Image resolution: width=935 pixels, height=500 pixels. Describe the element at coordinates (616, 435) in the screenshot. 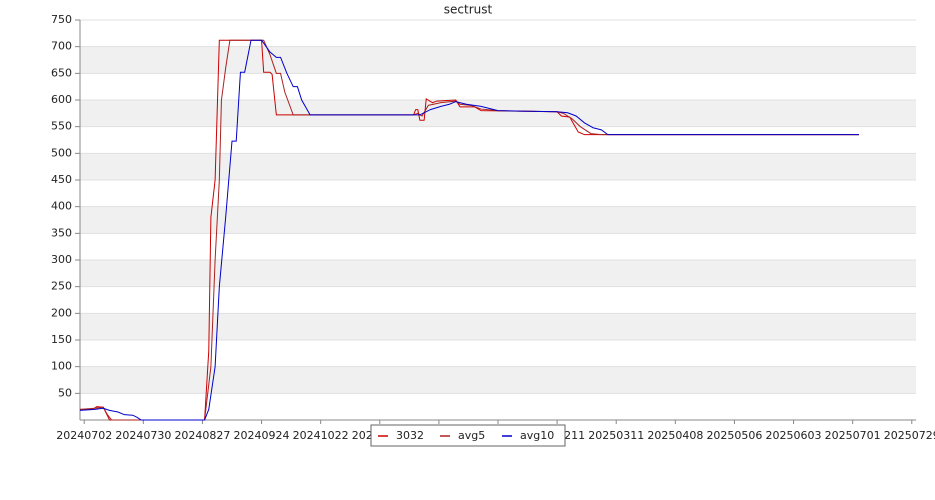

I see `x-tick-label: 20250311` at that location.